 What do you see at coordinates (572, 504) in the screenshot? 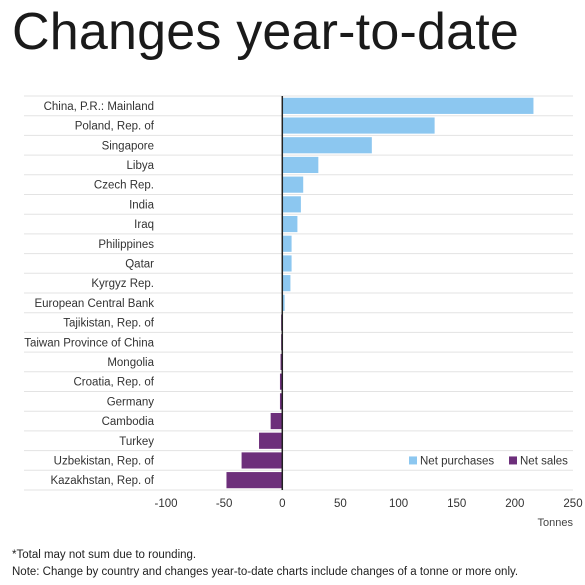
I see `x-tick-label: 250` at bounding box center [572, 504].